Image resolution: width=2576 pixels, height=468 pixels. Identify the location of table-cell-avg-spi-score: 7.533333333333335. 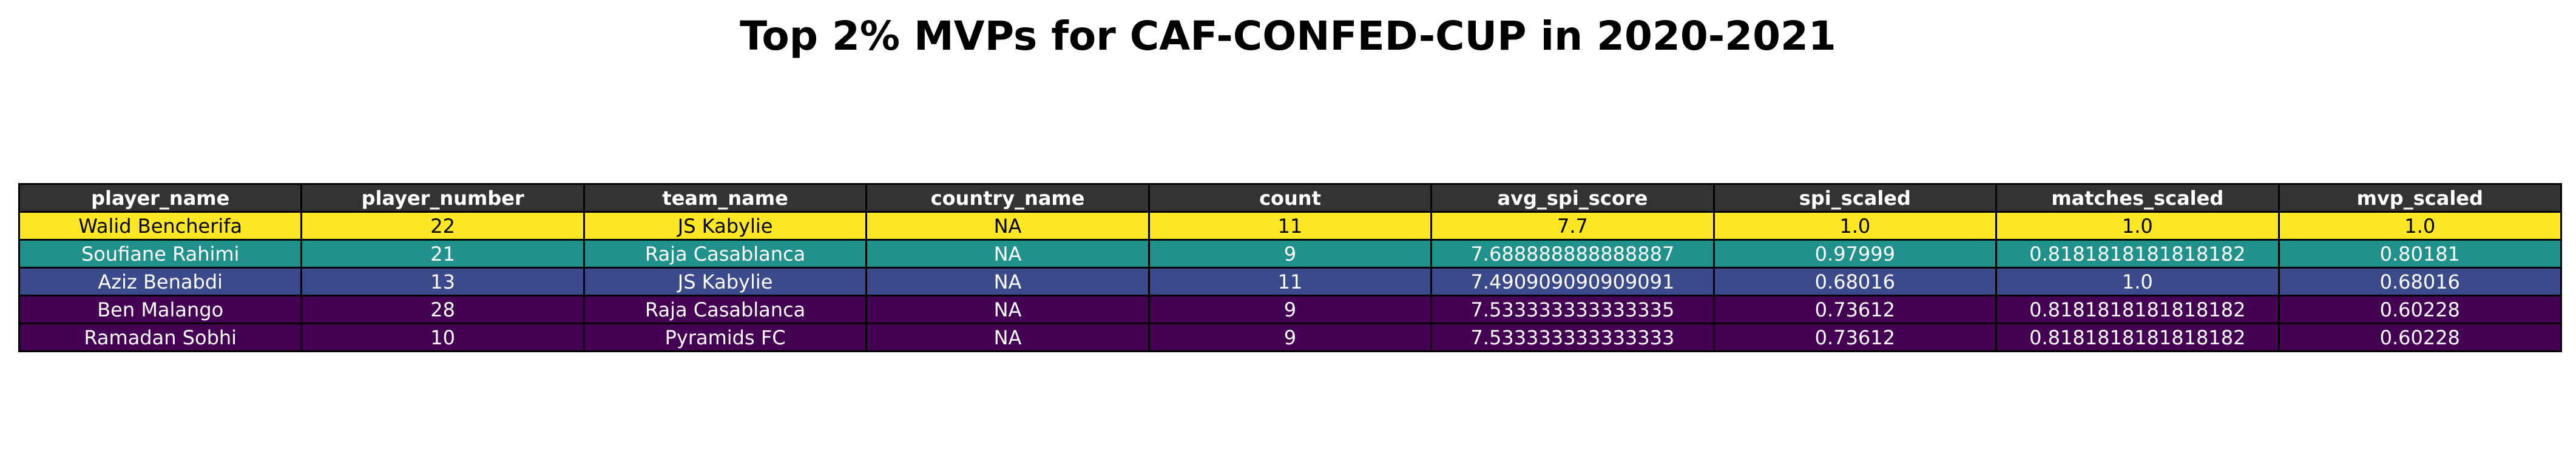
(1572, 309).